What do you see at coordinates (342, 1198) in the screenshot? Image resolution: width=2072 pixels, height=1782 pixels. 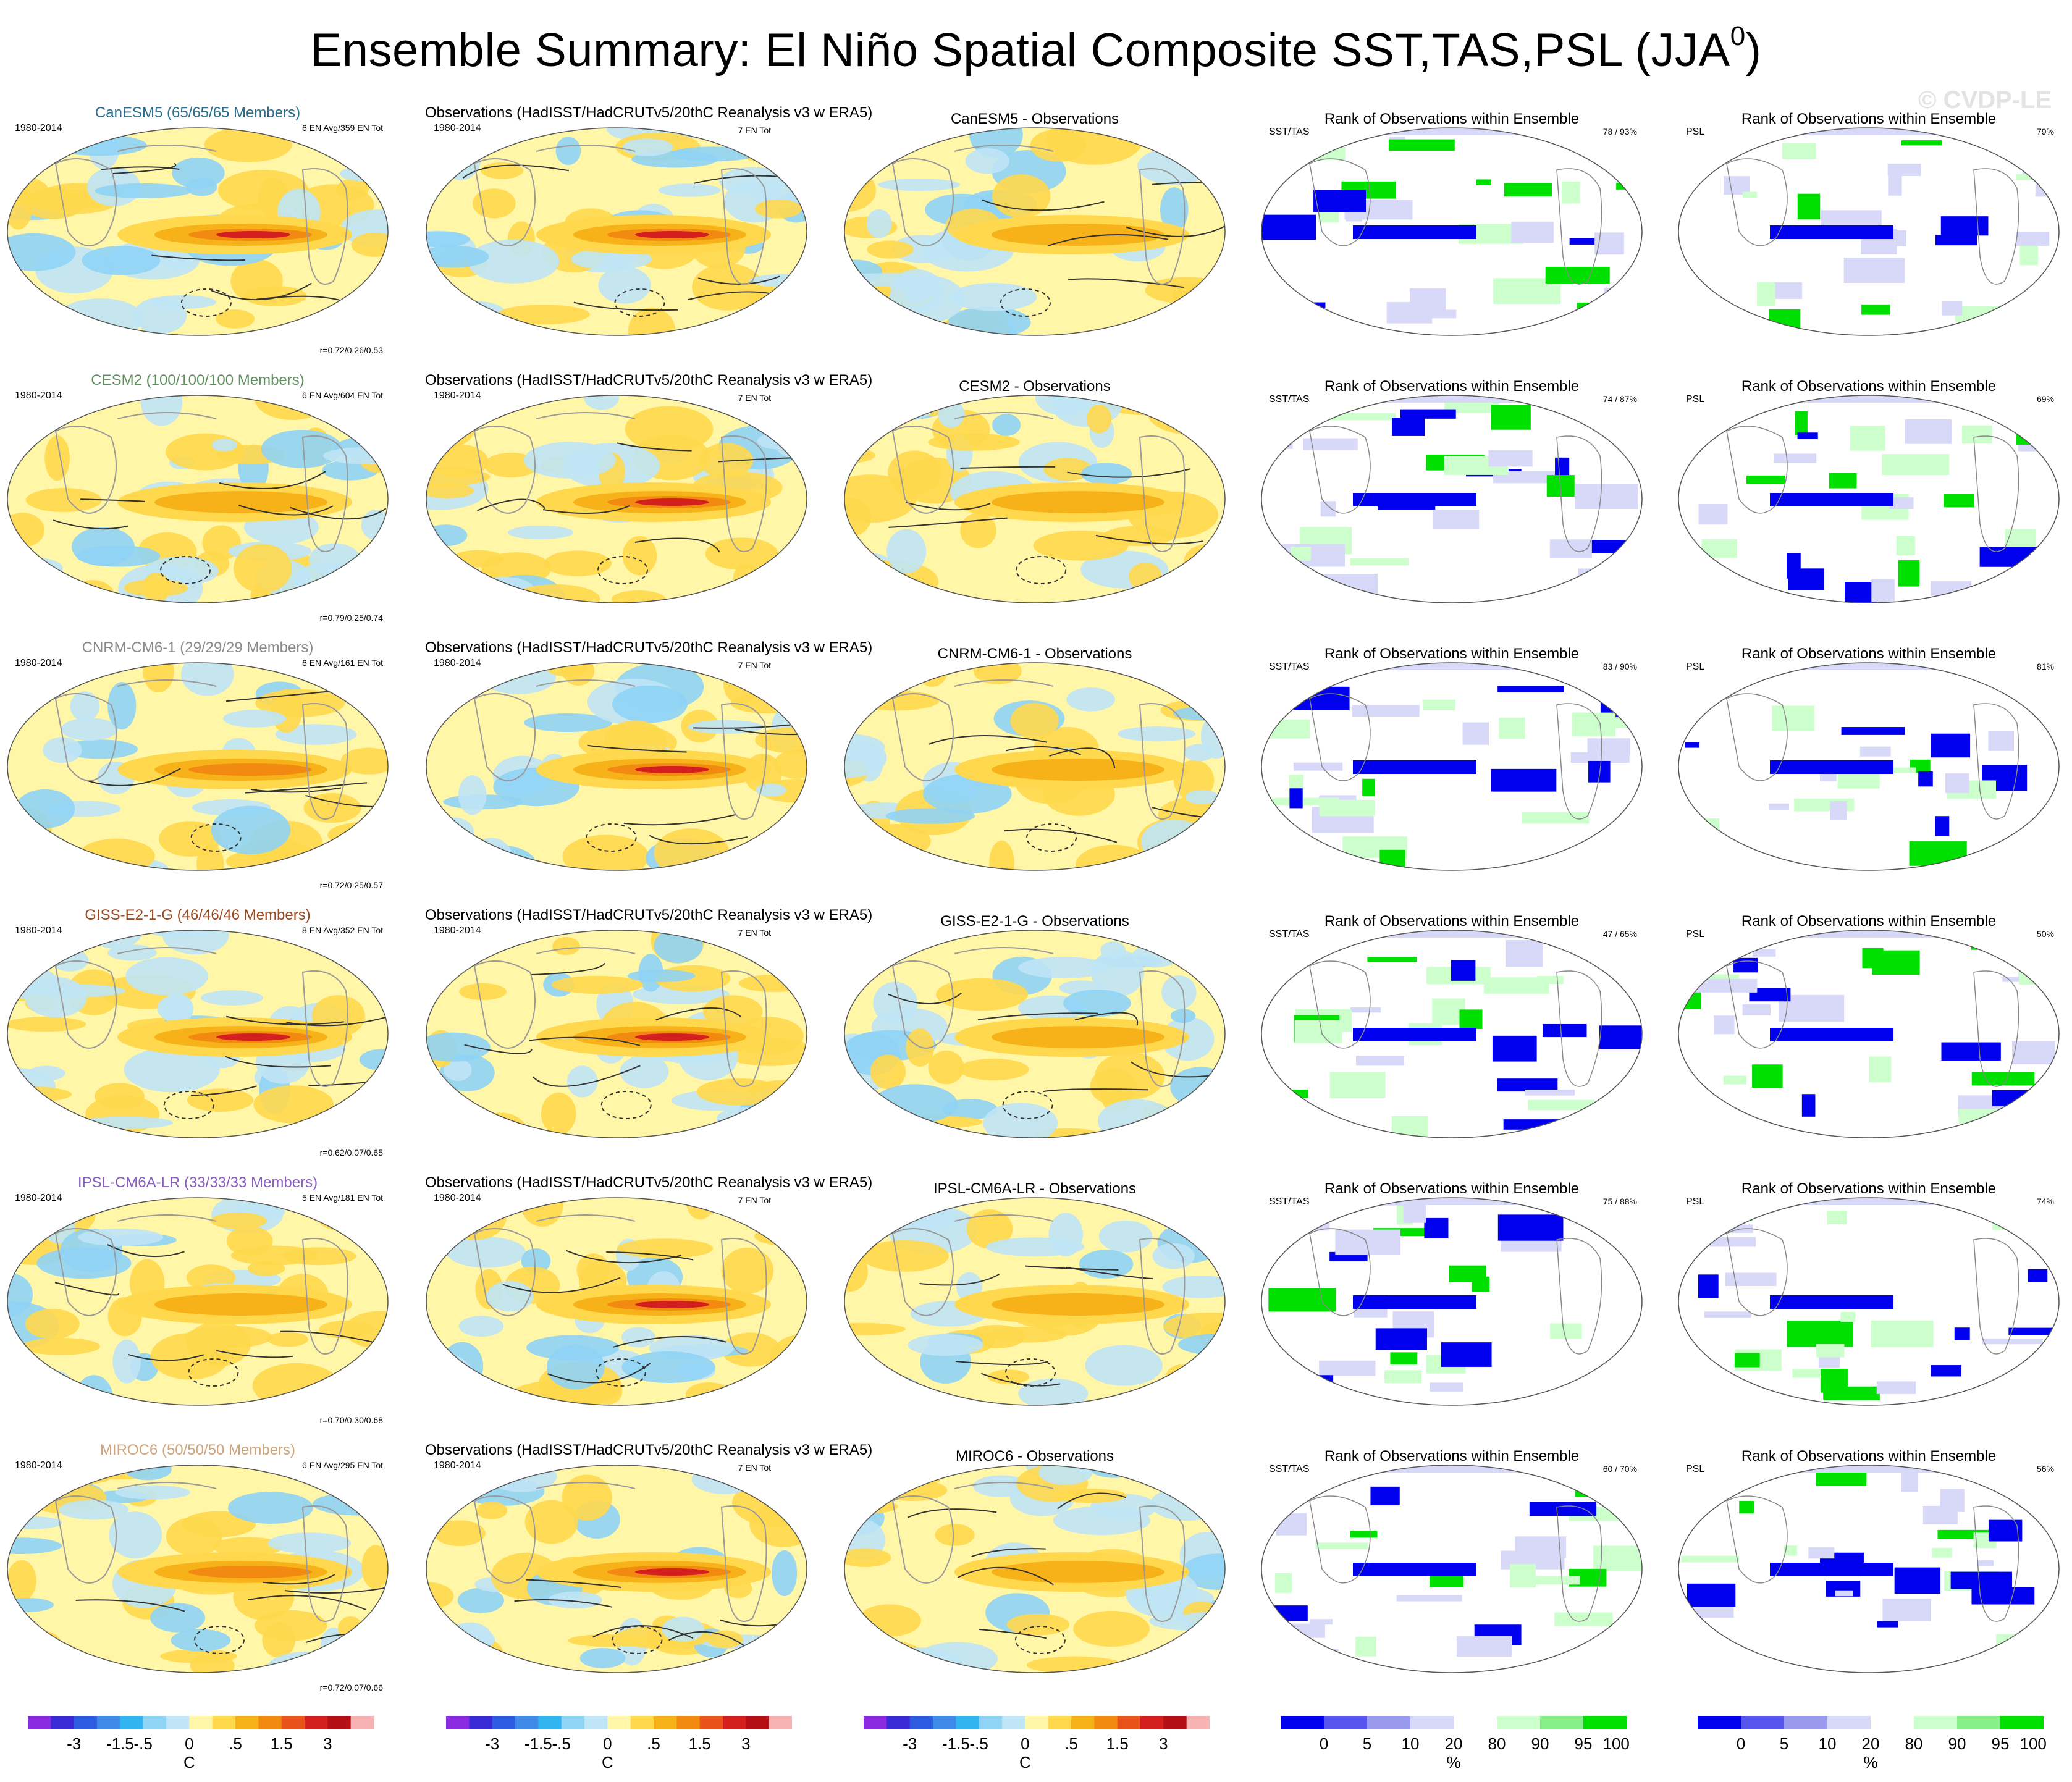 I see `en-count: 5 EN Avg/181 EN Tot` at bounding box center [342, 1198].